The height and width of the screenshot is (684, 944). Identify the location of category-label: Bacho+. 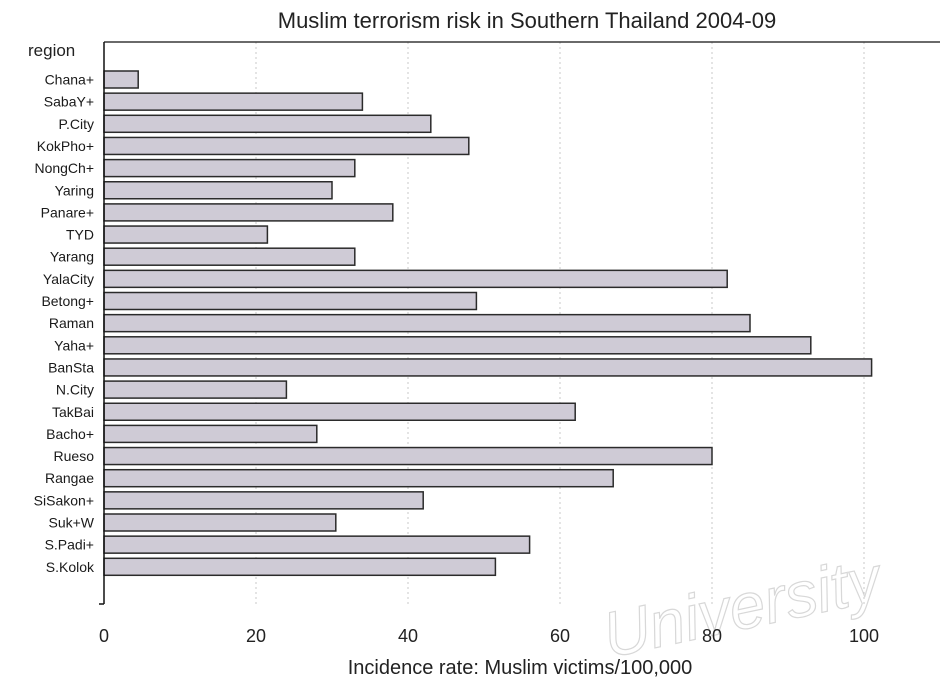
(70, 434).